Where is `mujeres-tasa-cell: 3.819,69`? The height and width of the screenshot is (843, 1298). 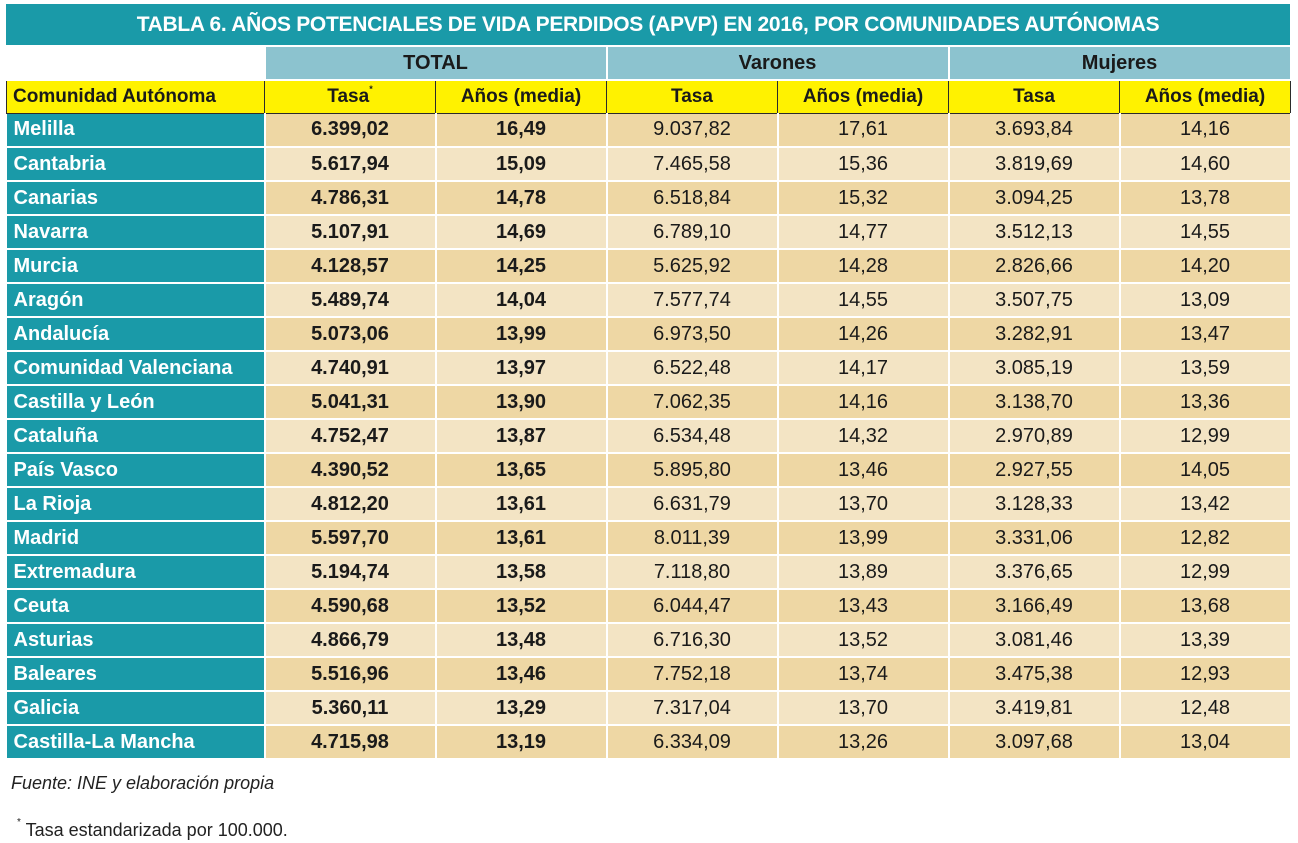 mujeres-tasa-cell: 3.819,69 is located at coordinates (1034, 164).